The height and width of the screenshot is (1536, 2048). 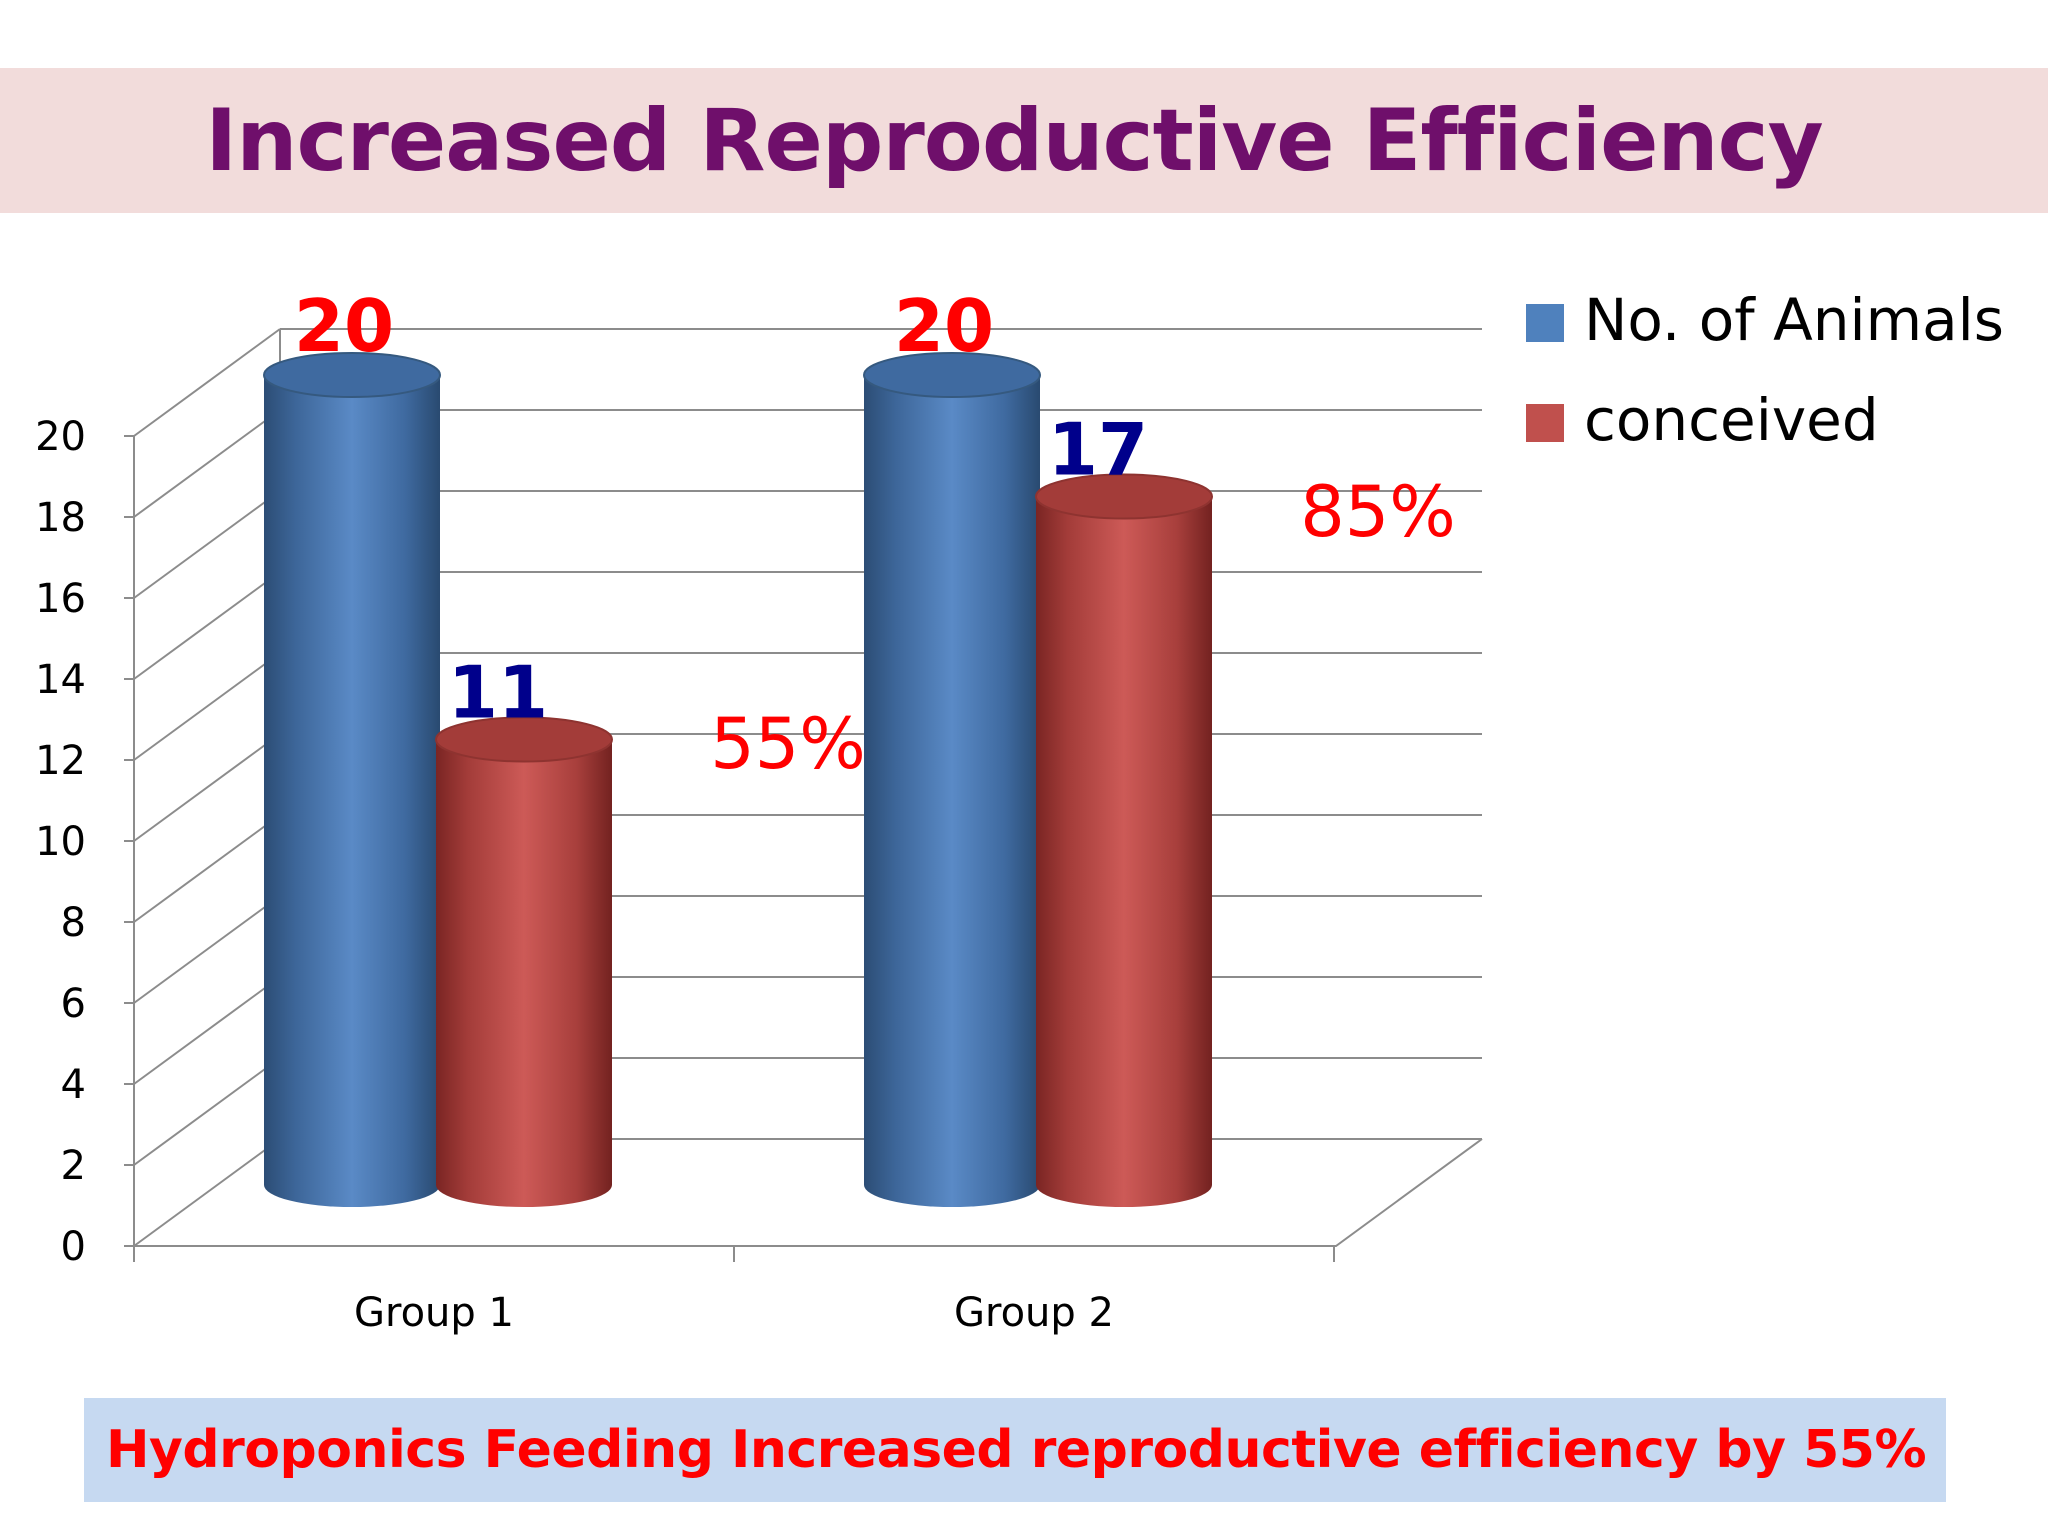 I want to click on y-tick-label: 16, so click(x=60, y=599).